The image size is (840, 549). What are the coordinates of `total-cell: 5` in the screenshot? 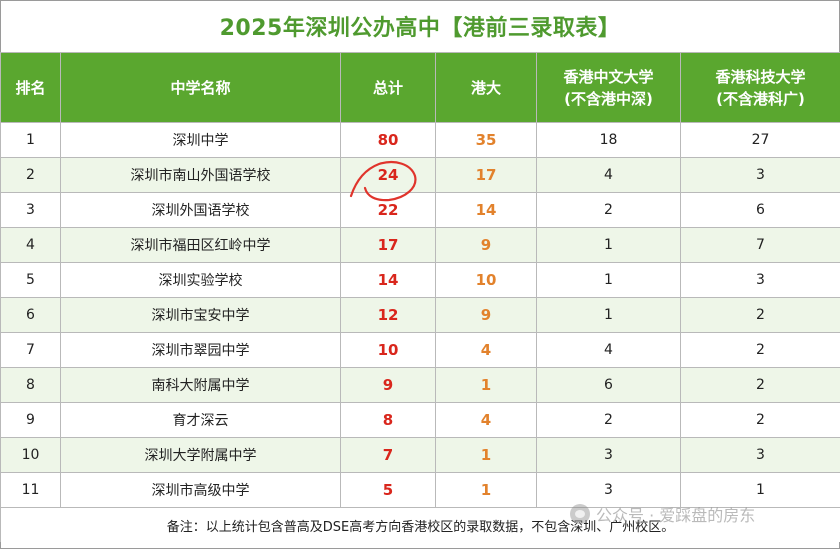 It's located at (388, 490).